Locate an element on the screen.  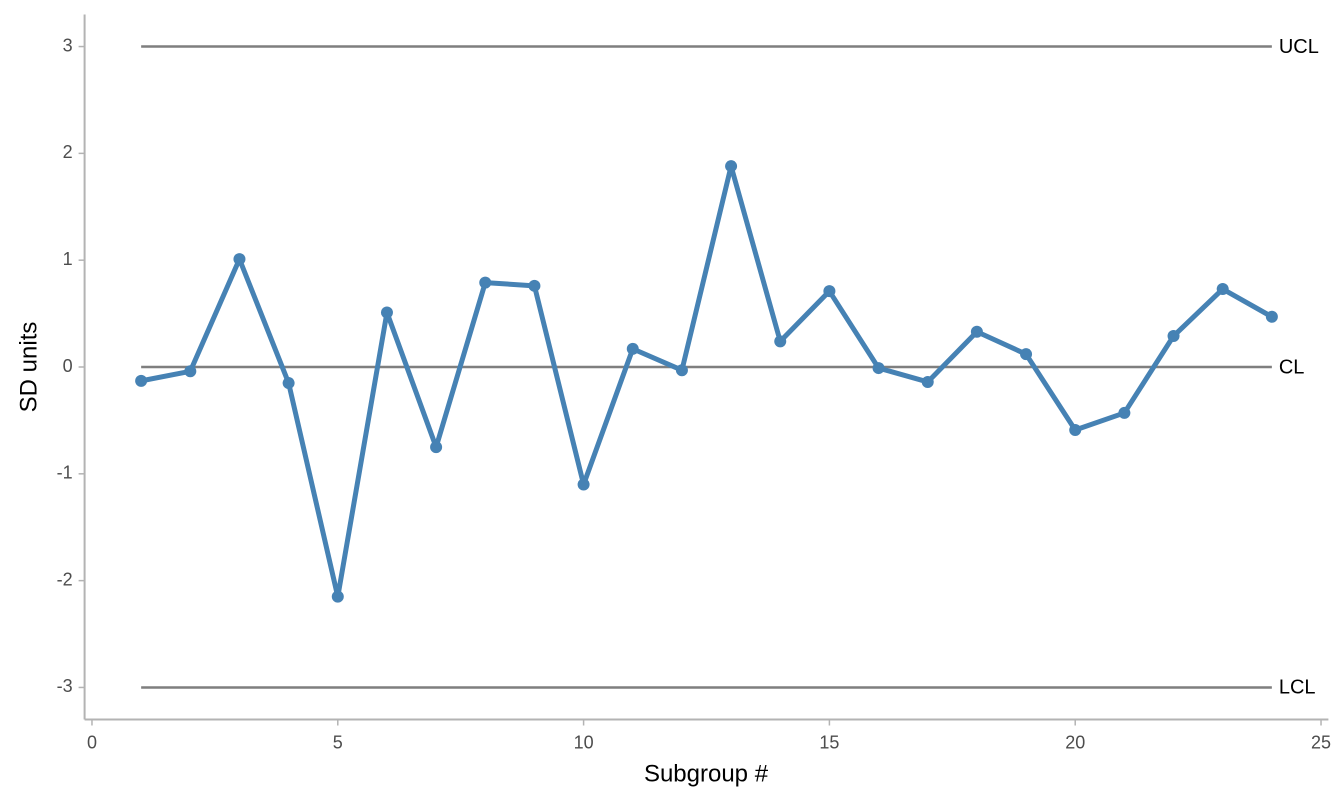
y-tick-label: 3 is located at coordinates (68, 45).